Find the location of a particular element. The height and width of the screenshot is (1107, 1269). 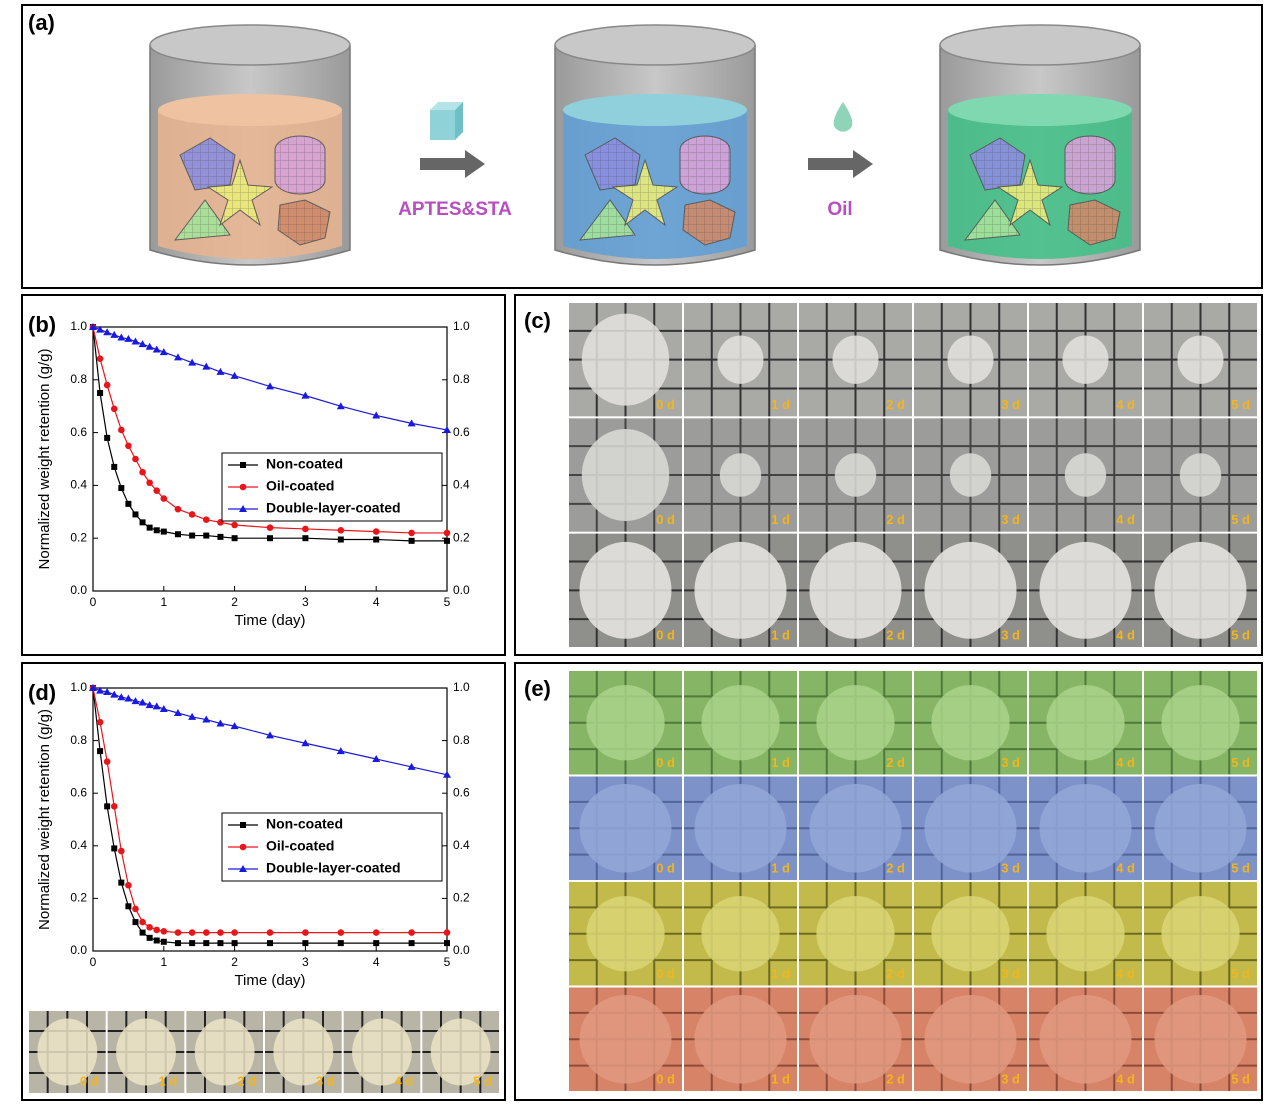

day-label: 1 d is located at coordinates (780, 973).